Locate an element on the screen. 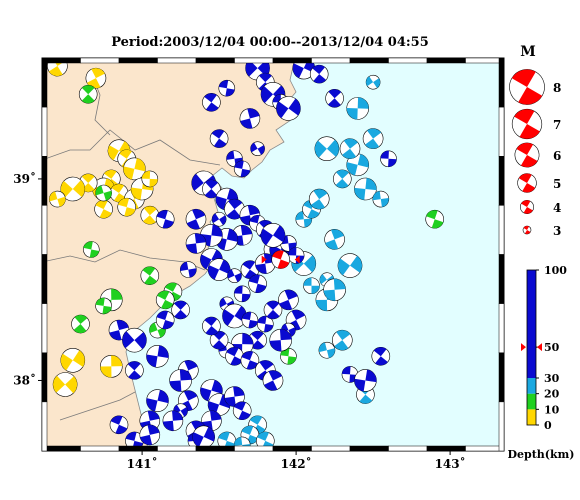 The image size is (580, 500). focal-mechanism-highlight is located at coordinates (281, 259).